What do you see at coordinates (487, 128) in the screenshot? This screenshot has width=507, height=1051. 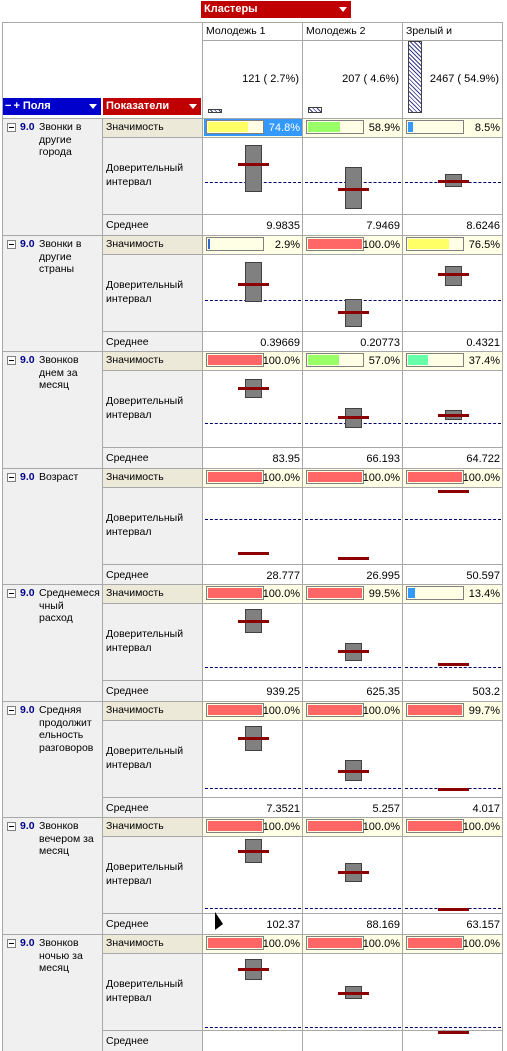 I see `significance-value: 8.5%` at bounding box center [487, 128].